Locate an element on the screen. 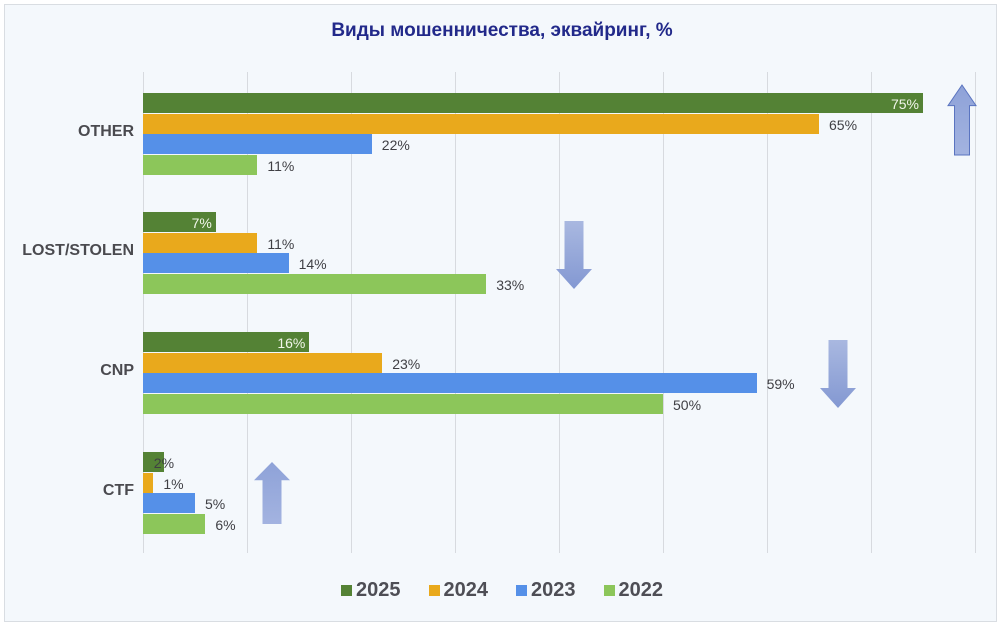  data-label: 59% is located at coordinates (780, 384).